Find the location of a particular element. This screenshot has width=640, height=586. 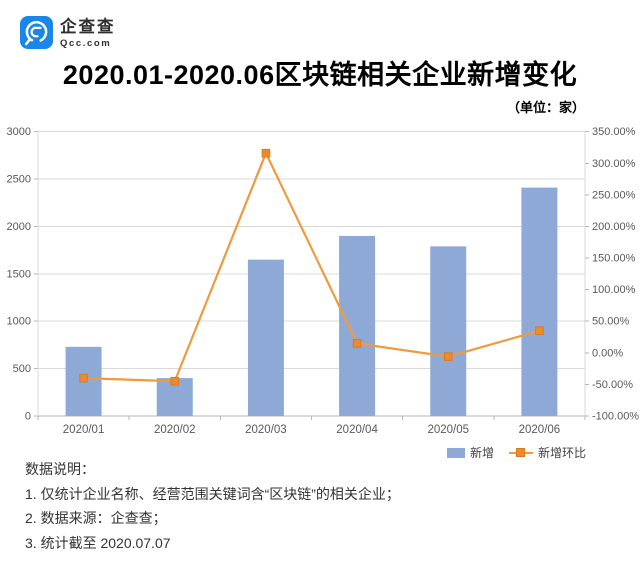

right-axis-tick-label: 0.00% is located at coordinates (607, 353).